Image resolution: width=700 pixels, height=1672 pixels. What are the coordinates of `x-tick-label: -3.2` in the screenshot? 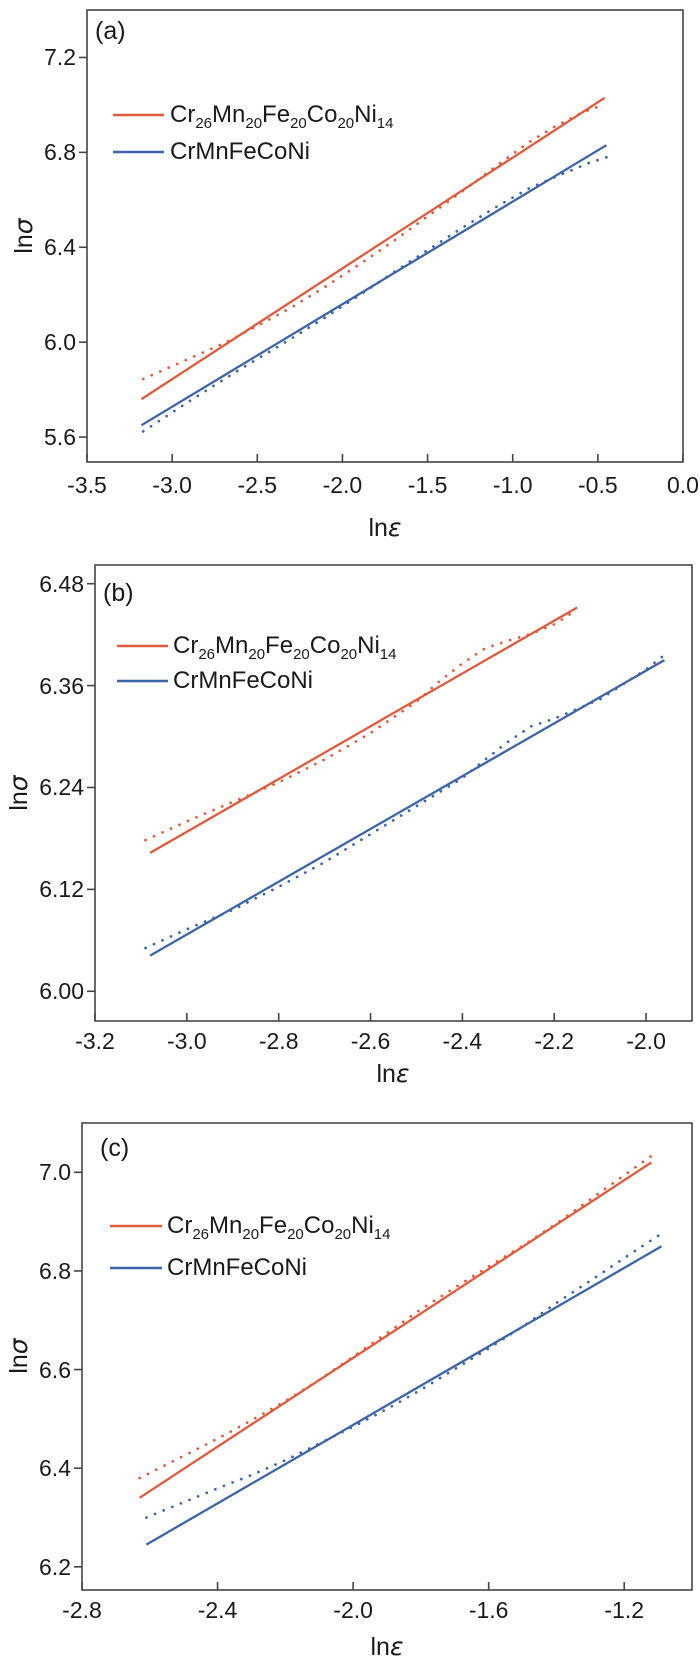 It's located at (95, 1041).